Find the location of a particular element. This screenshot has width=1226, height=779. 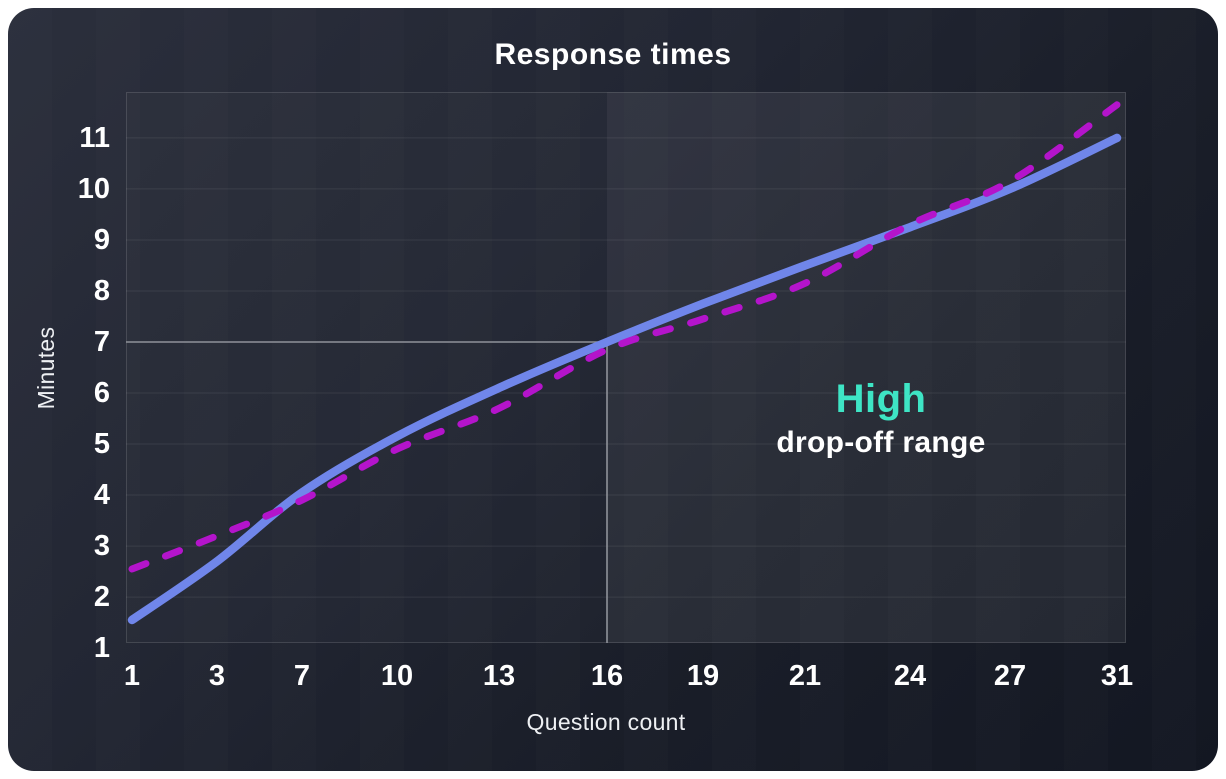

x-tick-label: 3 is located at coordinates (217, 676).